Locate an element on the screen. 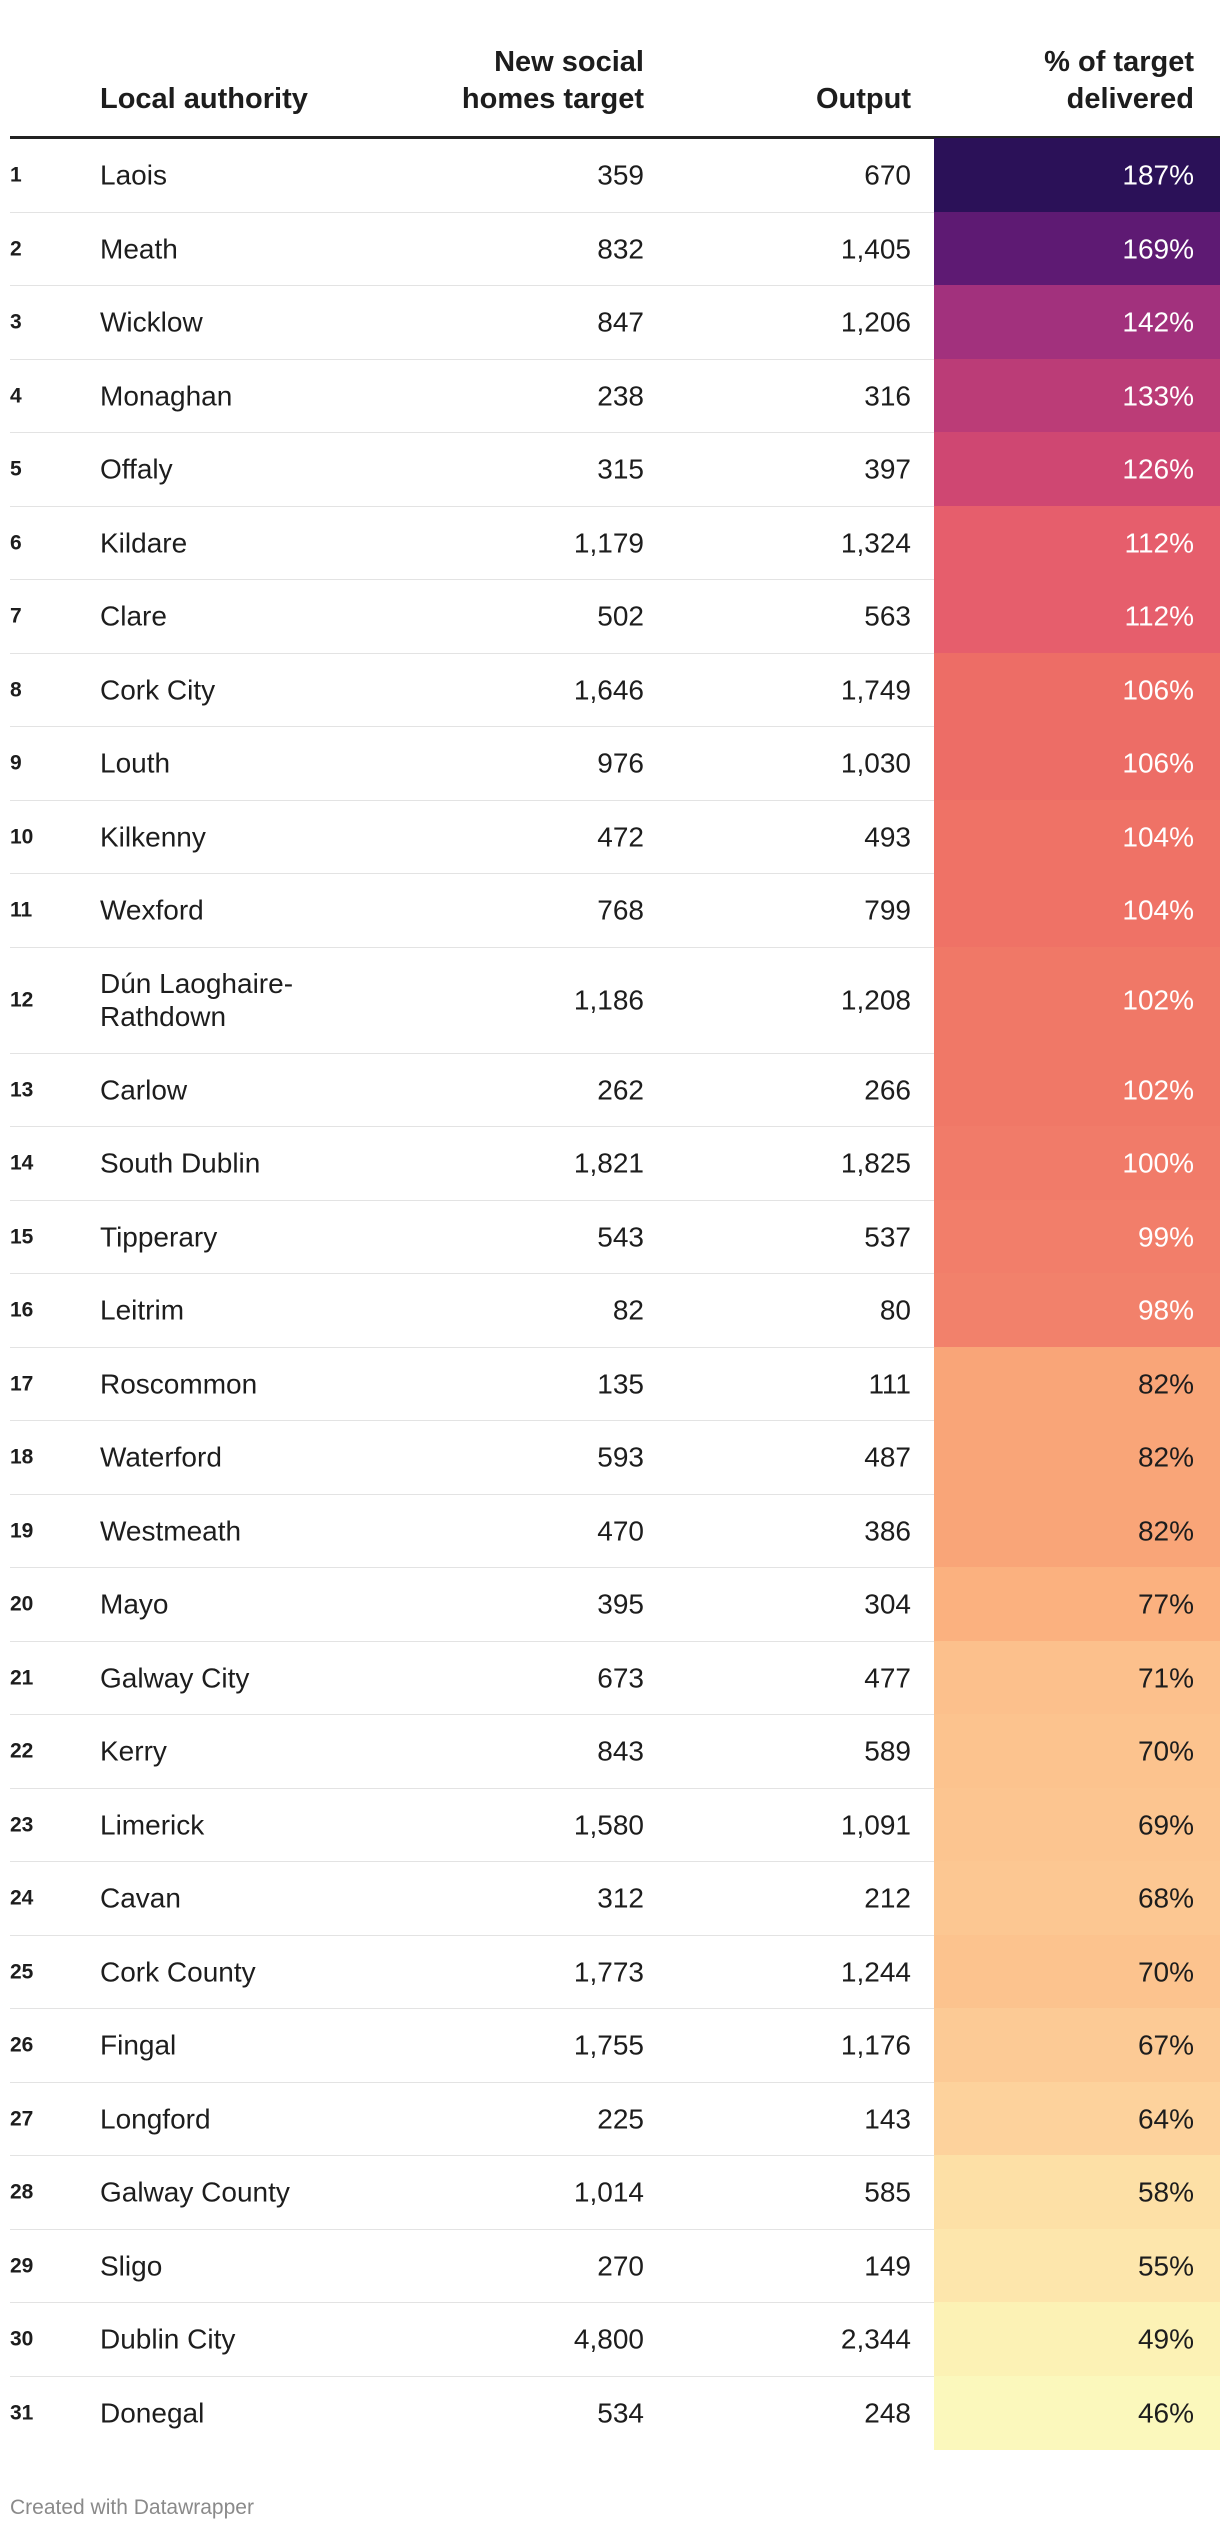 This screenshot has height=2538, width=1220. output-cell: 563 is located at coordinates (887, 616).